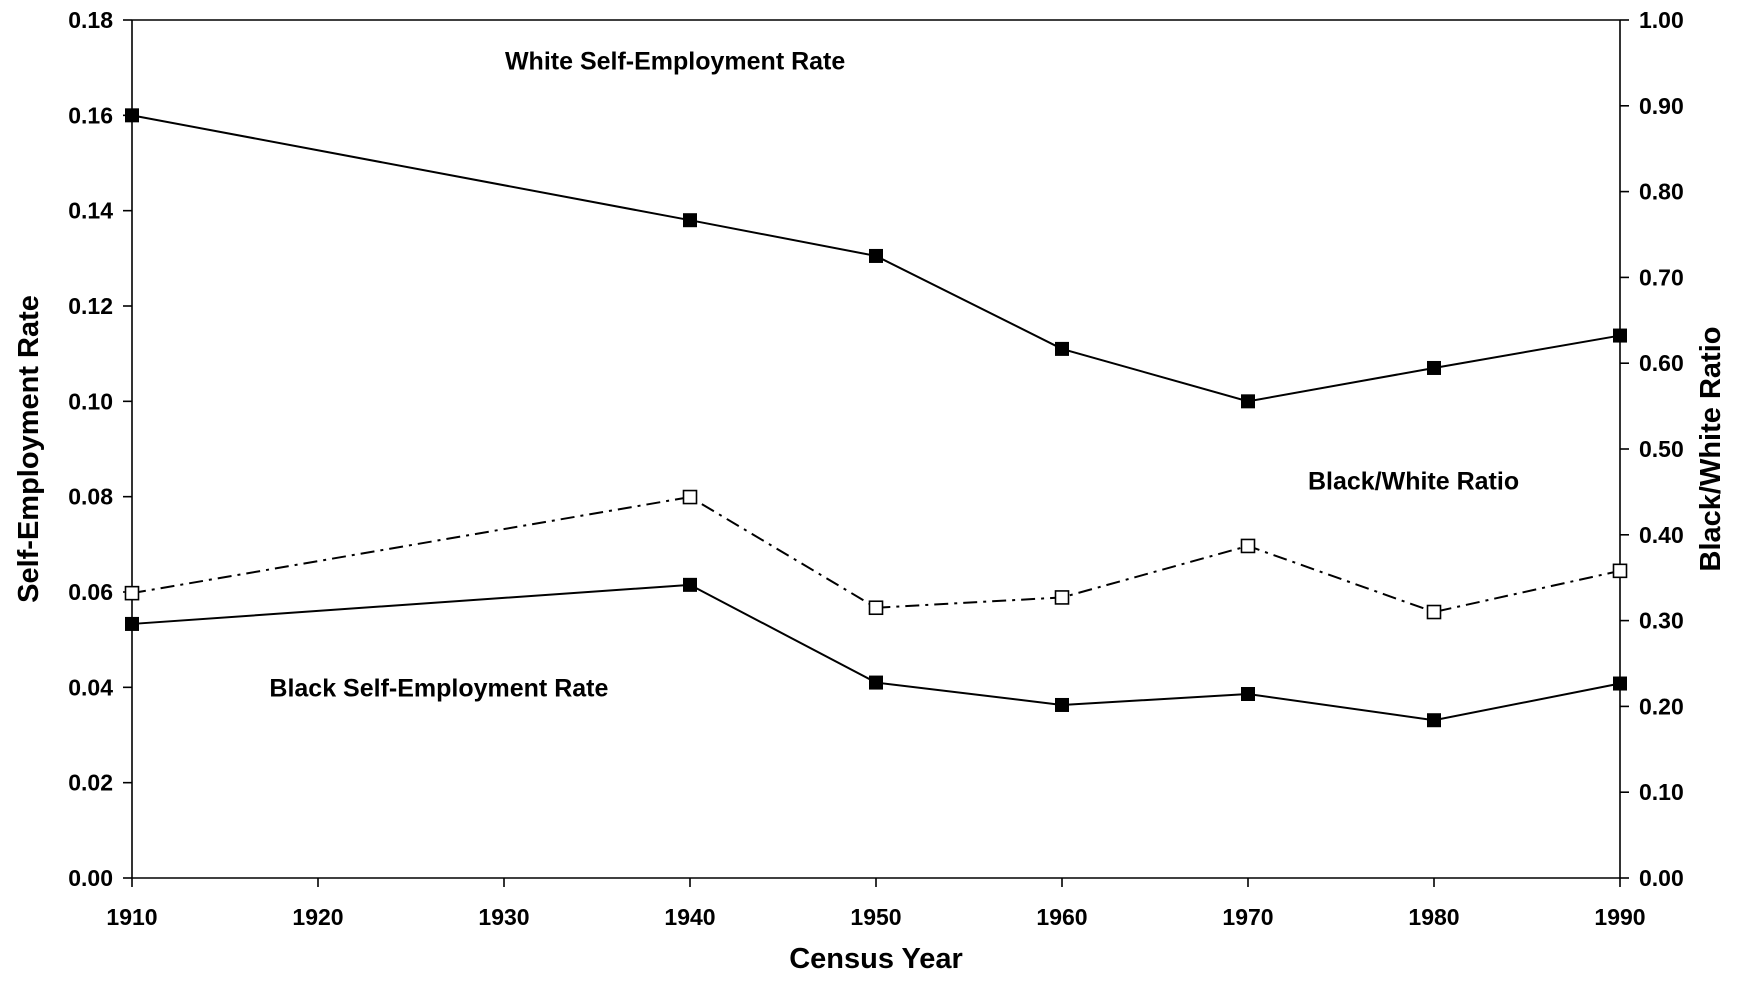  What do you see at coordinates (689, 917) in the screenshot?
I see `x-tick-label: 1940` at bounding box center [689, 917].